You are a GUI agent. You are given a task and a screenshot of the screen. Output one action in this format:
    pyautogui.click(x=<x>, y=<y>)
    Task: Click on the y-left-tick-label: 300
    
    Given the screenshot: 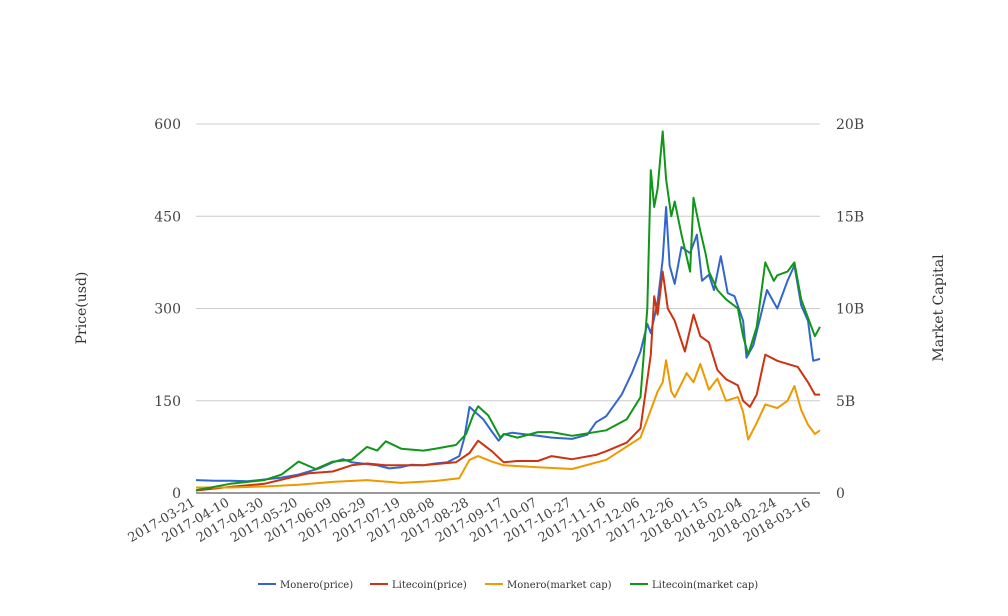 What is the action you would take?
    pyautogui.click(x=167, y=310)
    